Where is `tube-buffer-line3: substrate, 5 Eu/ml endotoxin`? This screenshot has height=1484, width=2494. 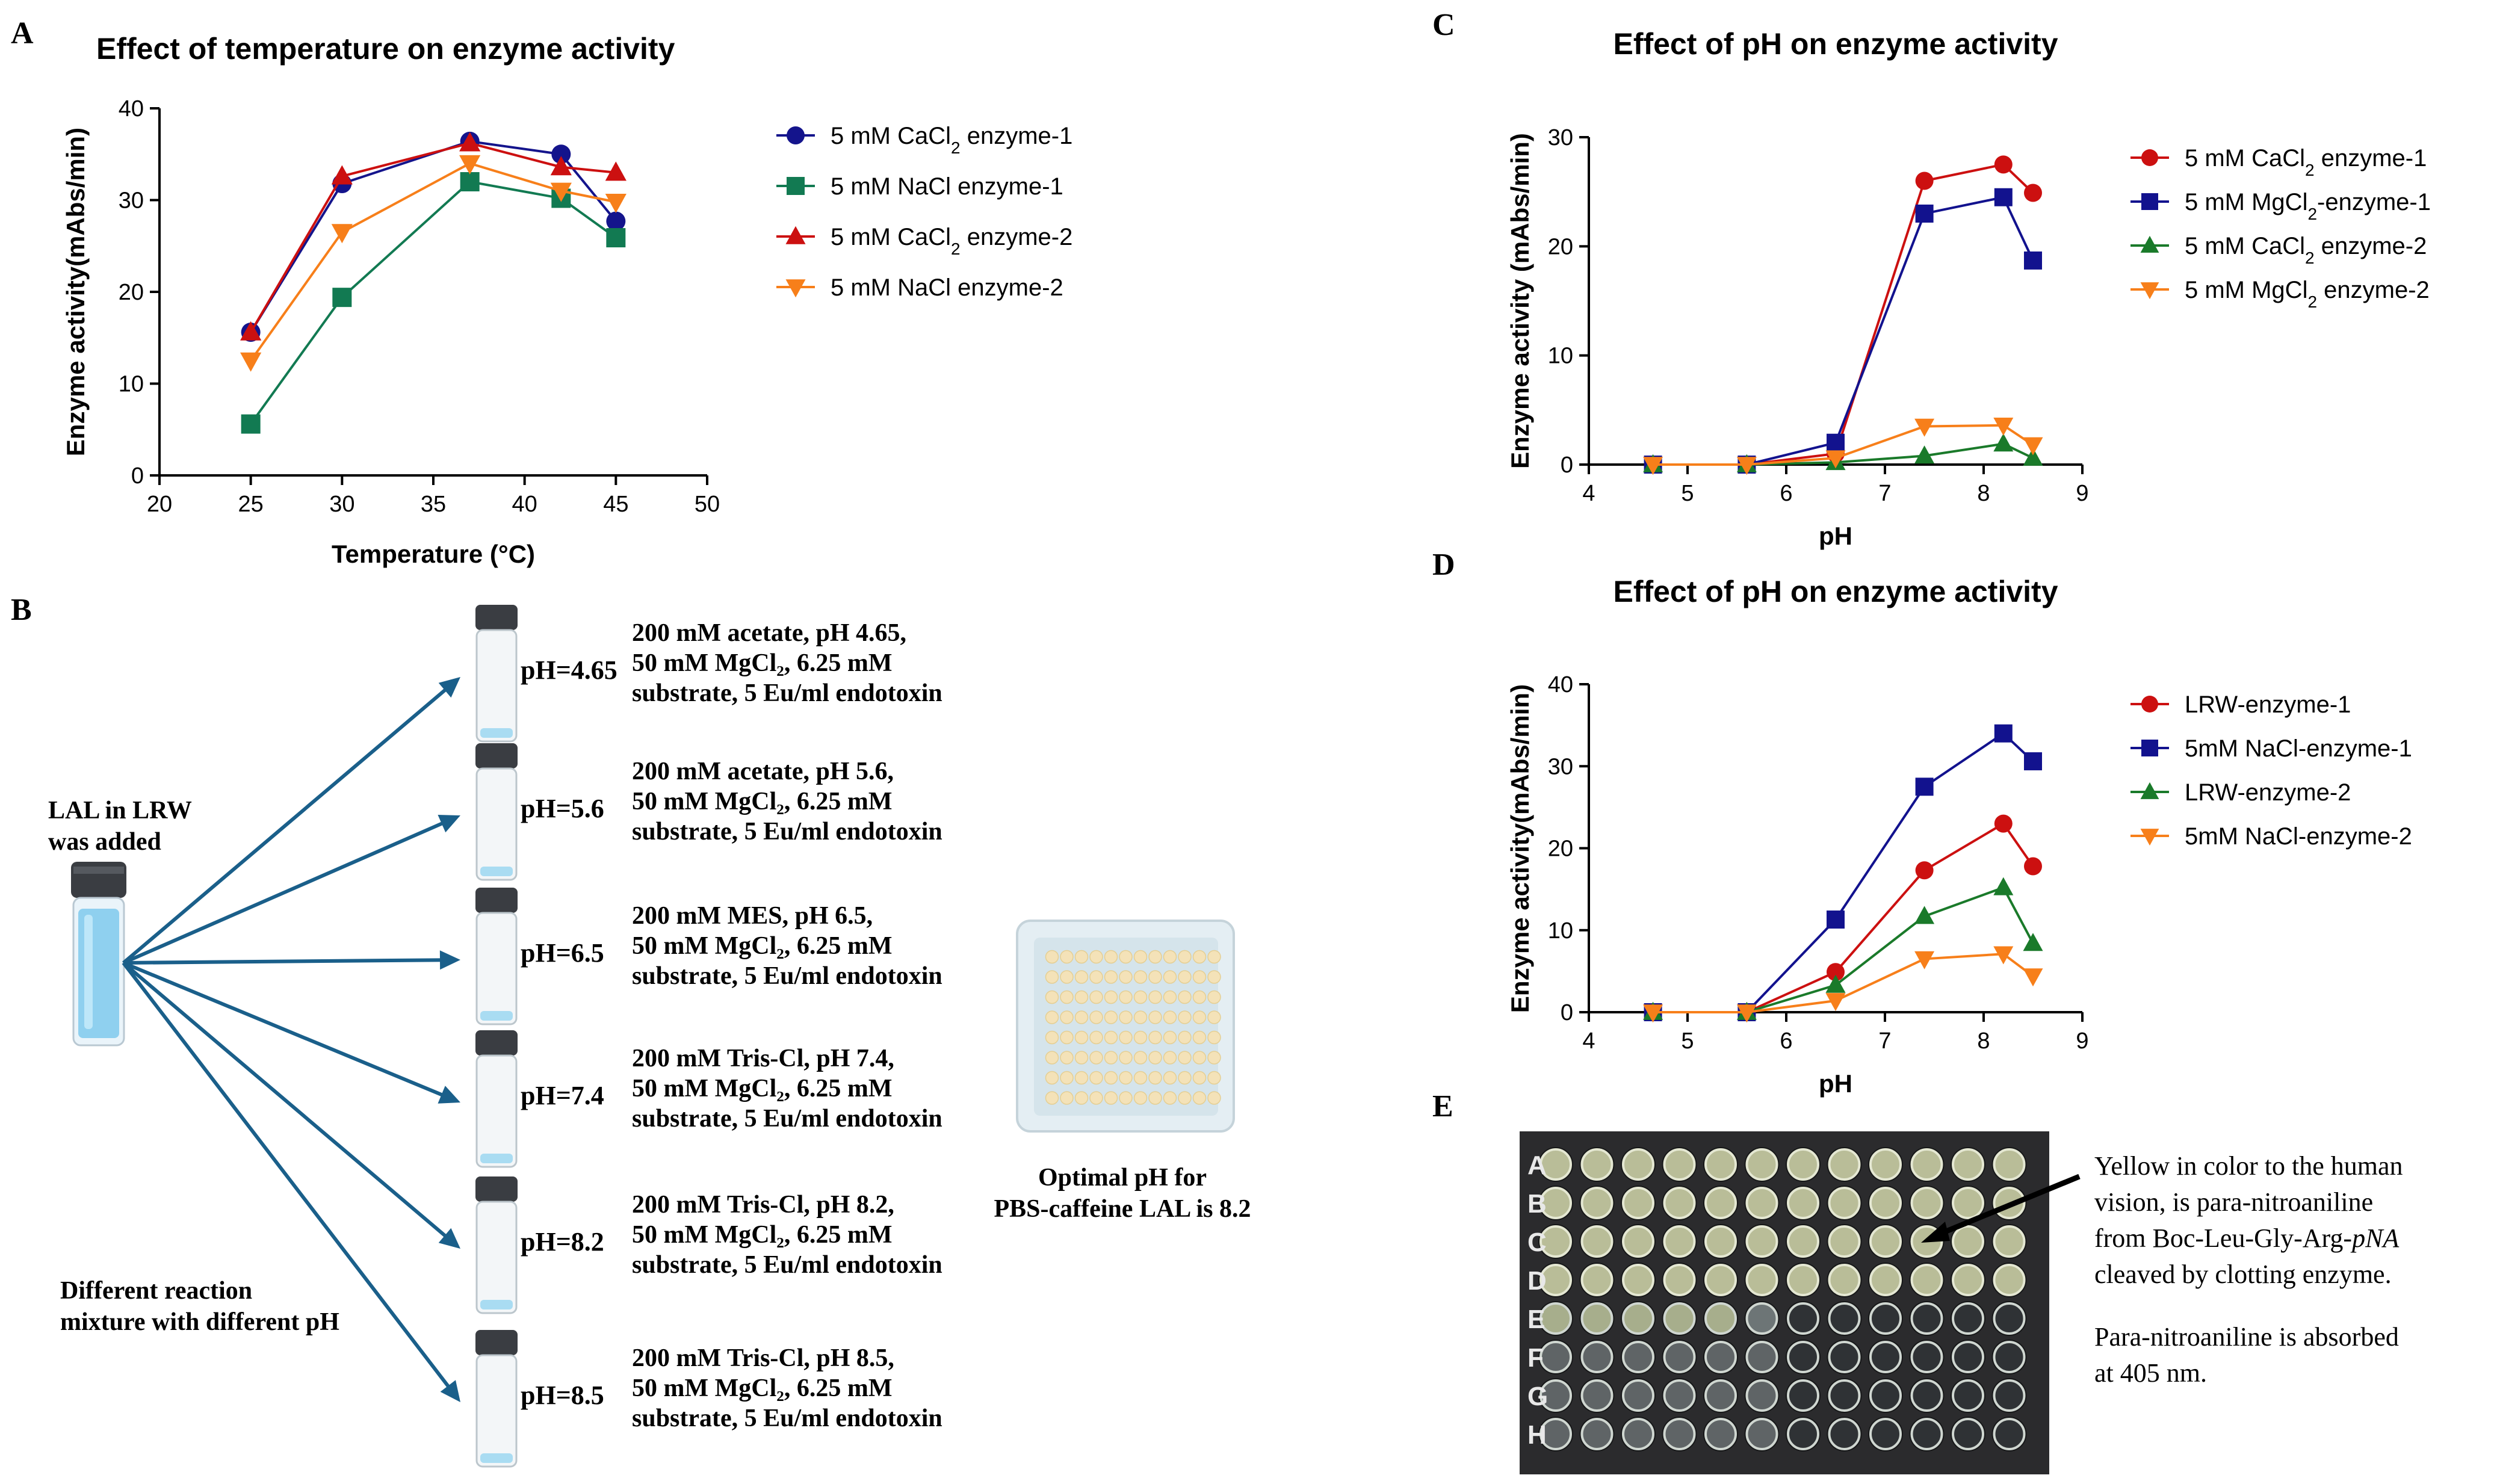 tube-buffer-line3: substrate, 5 Eu/ml endotoxin is located at coordinates (787, 832).